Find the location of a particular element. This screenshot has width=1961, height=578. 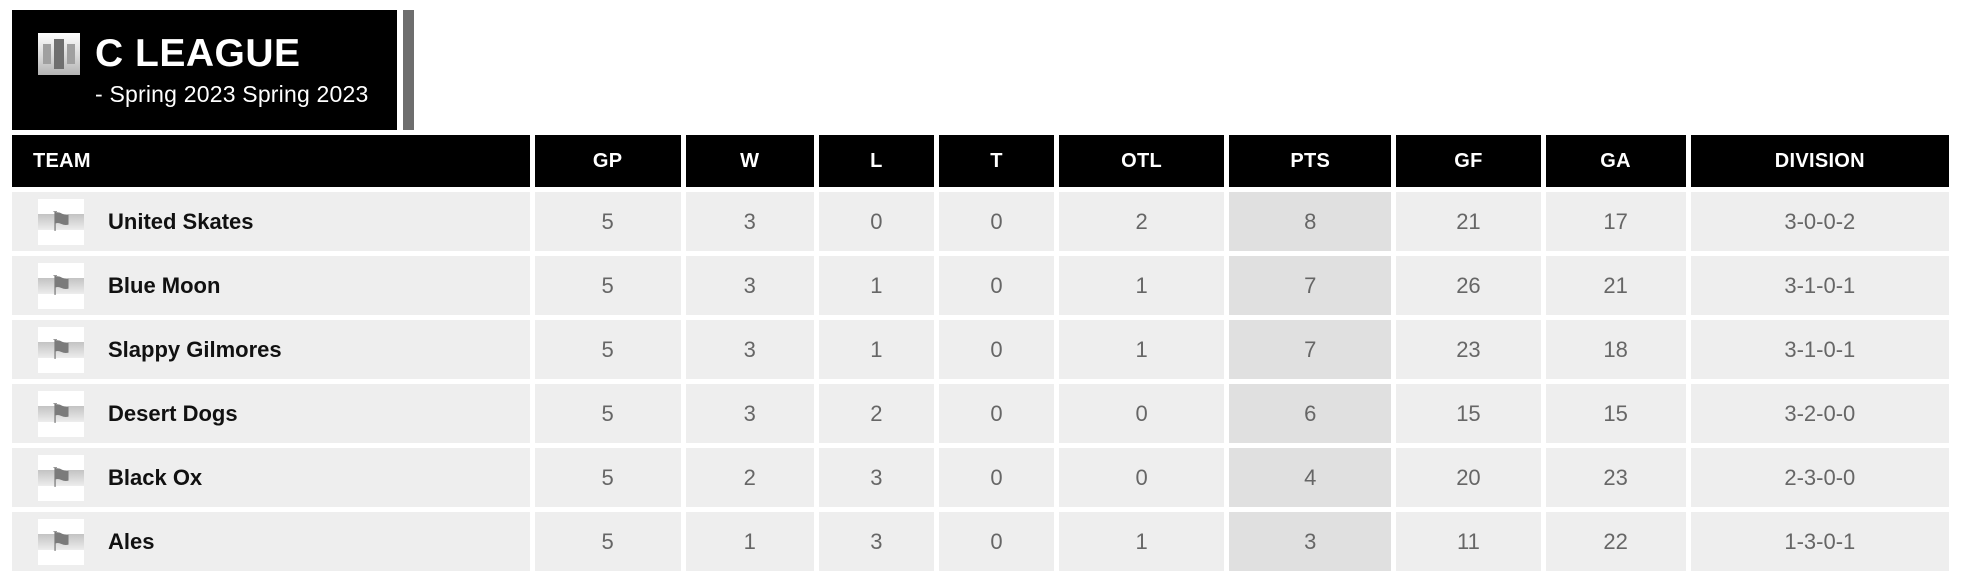

w-cell: 1 is located at coordinates (749, 541).